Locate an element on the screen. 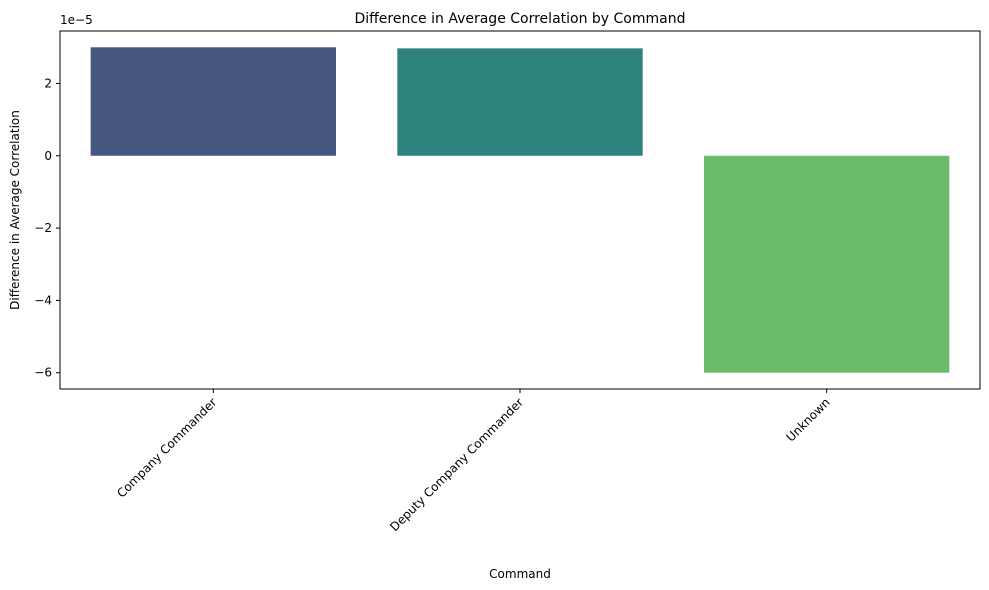  y-tick-label: 2 is located at coordinates (48, 83).